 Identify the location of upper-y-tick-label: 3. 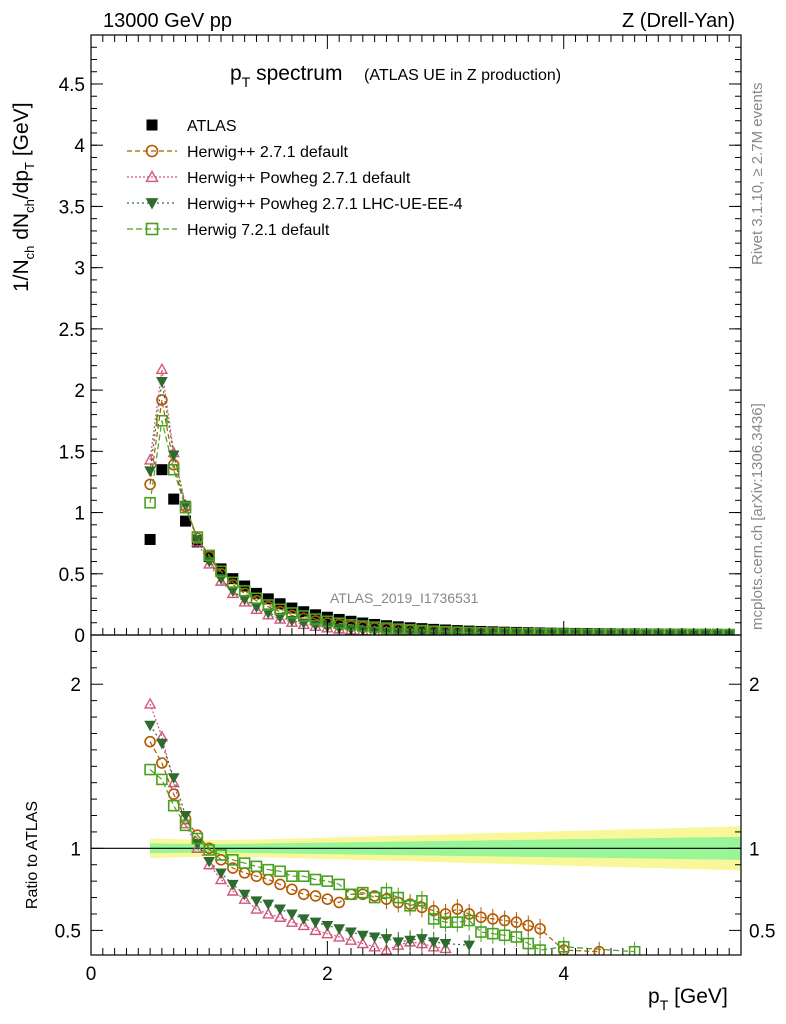
(79, 269).